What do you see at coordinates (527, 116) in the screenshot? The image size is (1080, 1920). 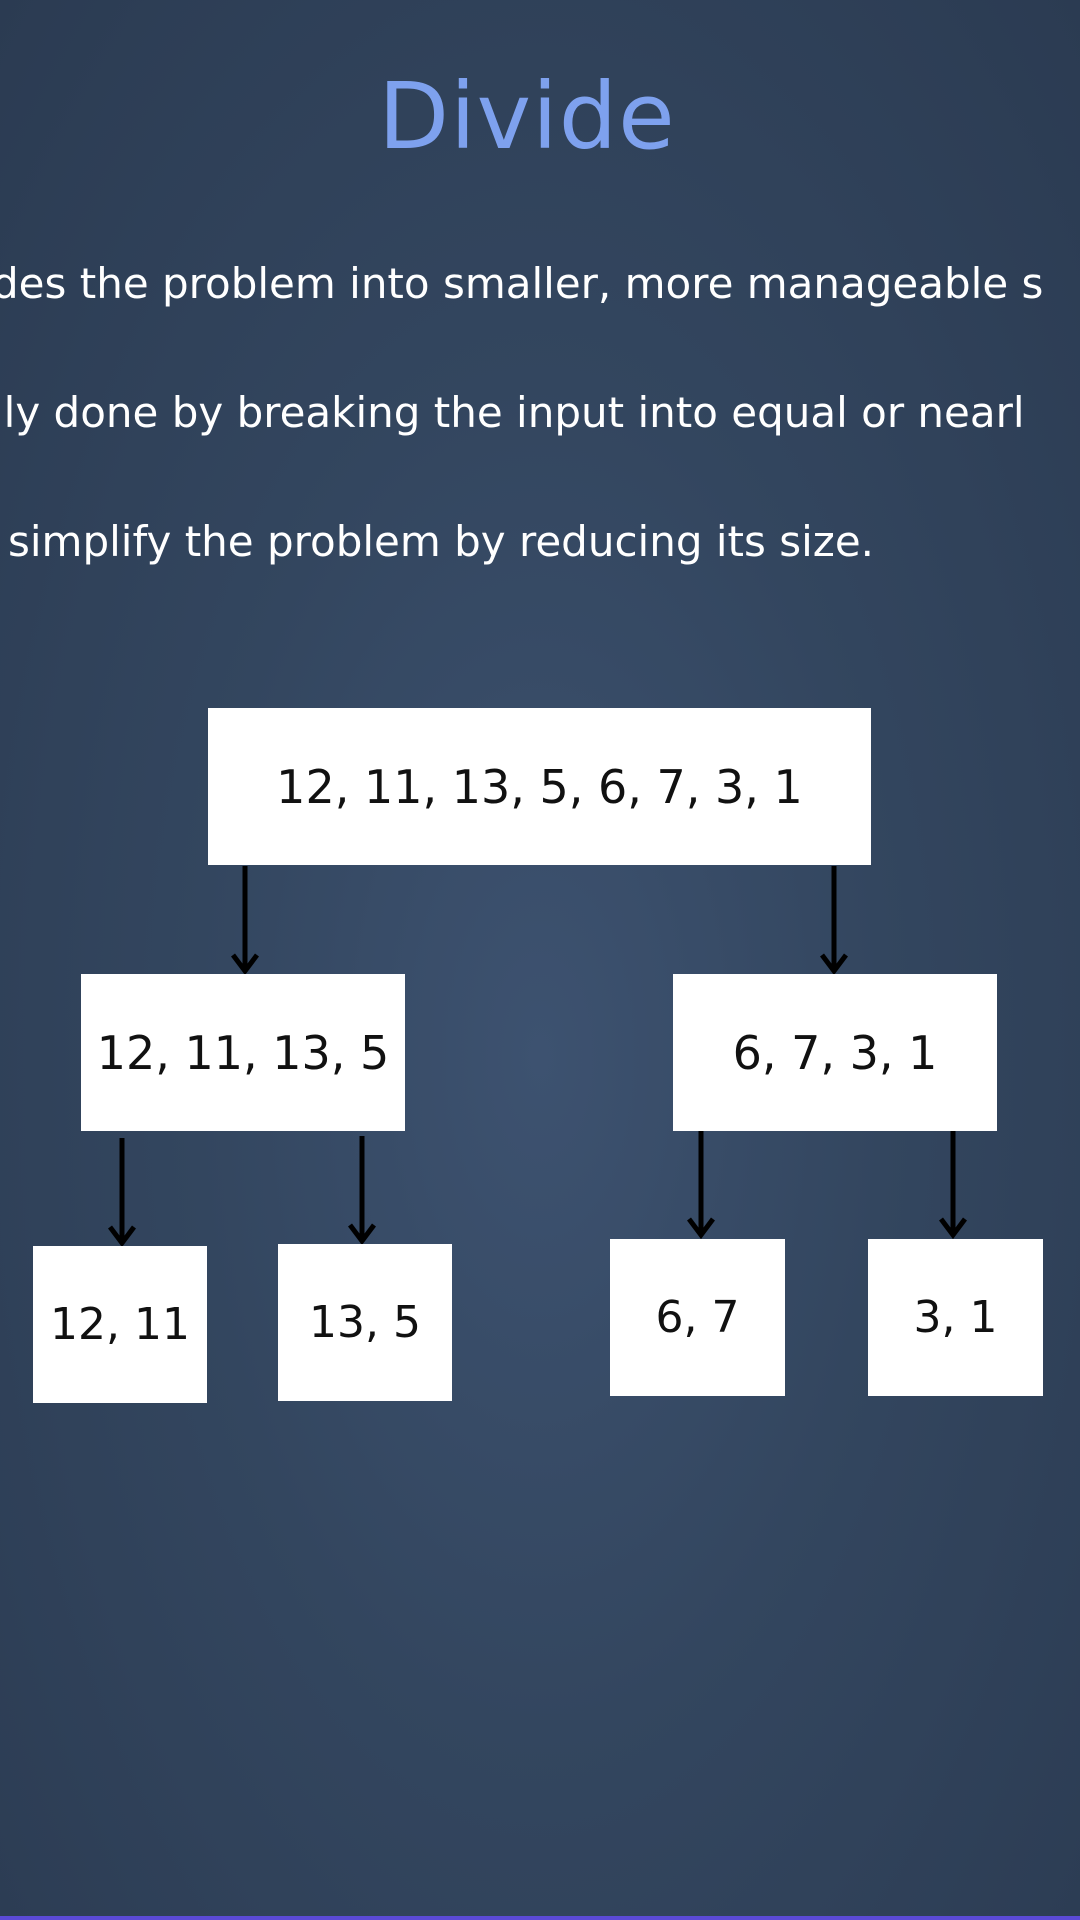 I see `slide-title: Divide` at bounding box center [527, 116].